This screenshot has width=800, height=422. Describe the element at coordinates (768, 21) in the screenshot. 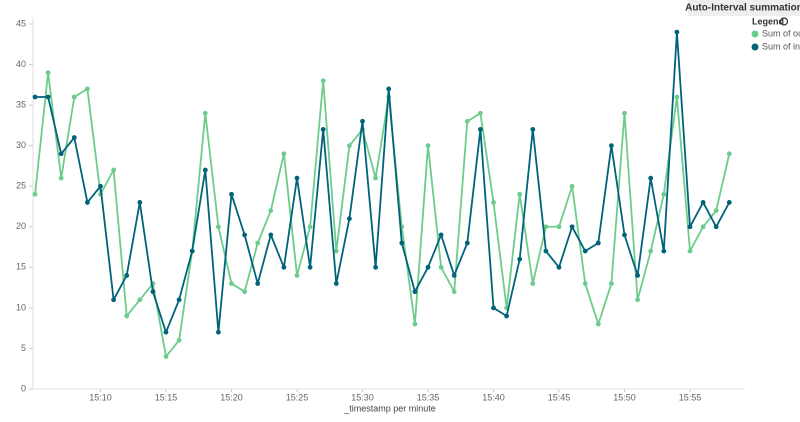

I see `legend-title: Legend` at that location.